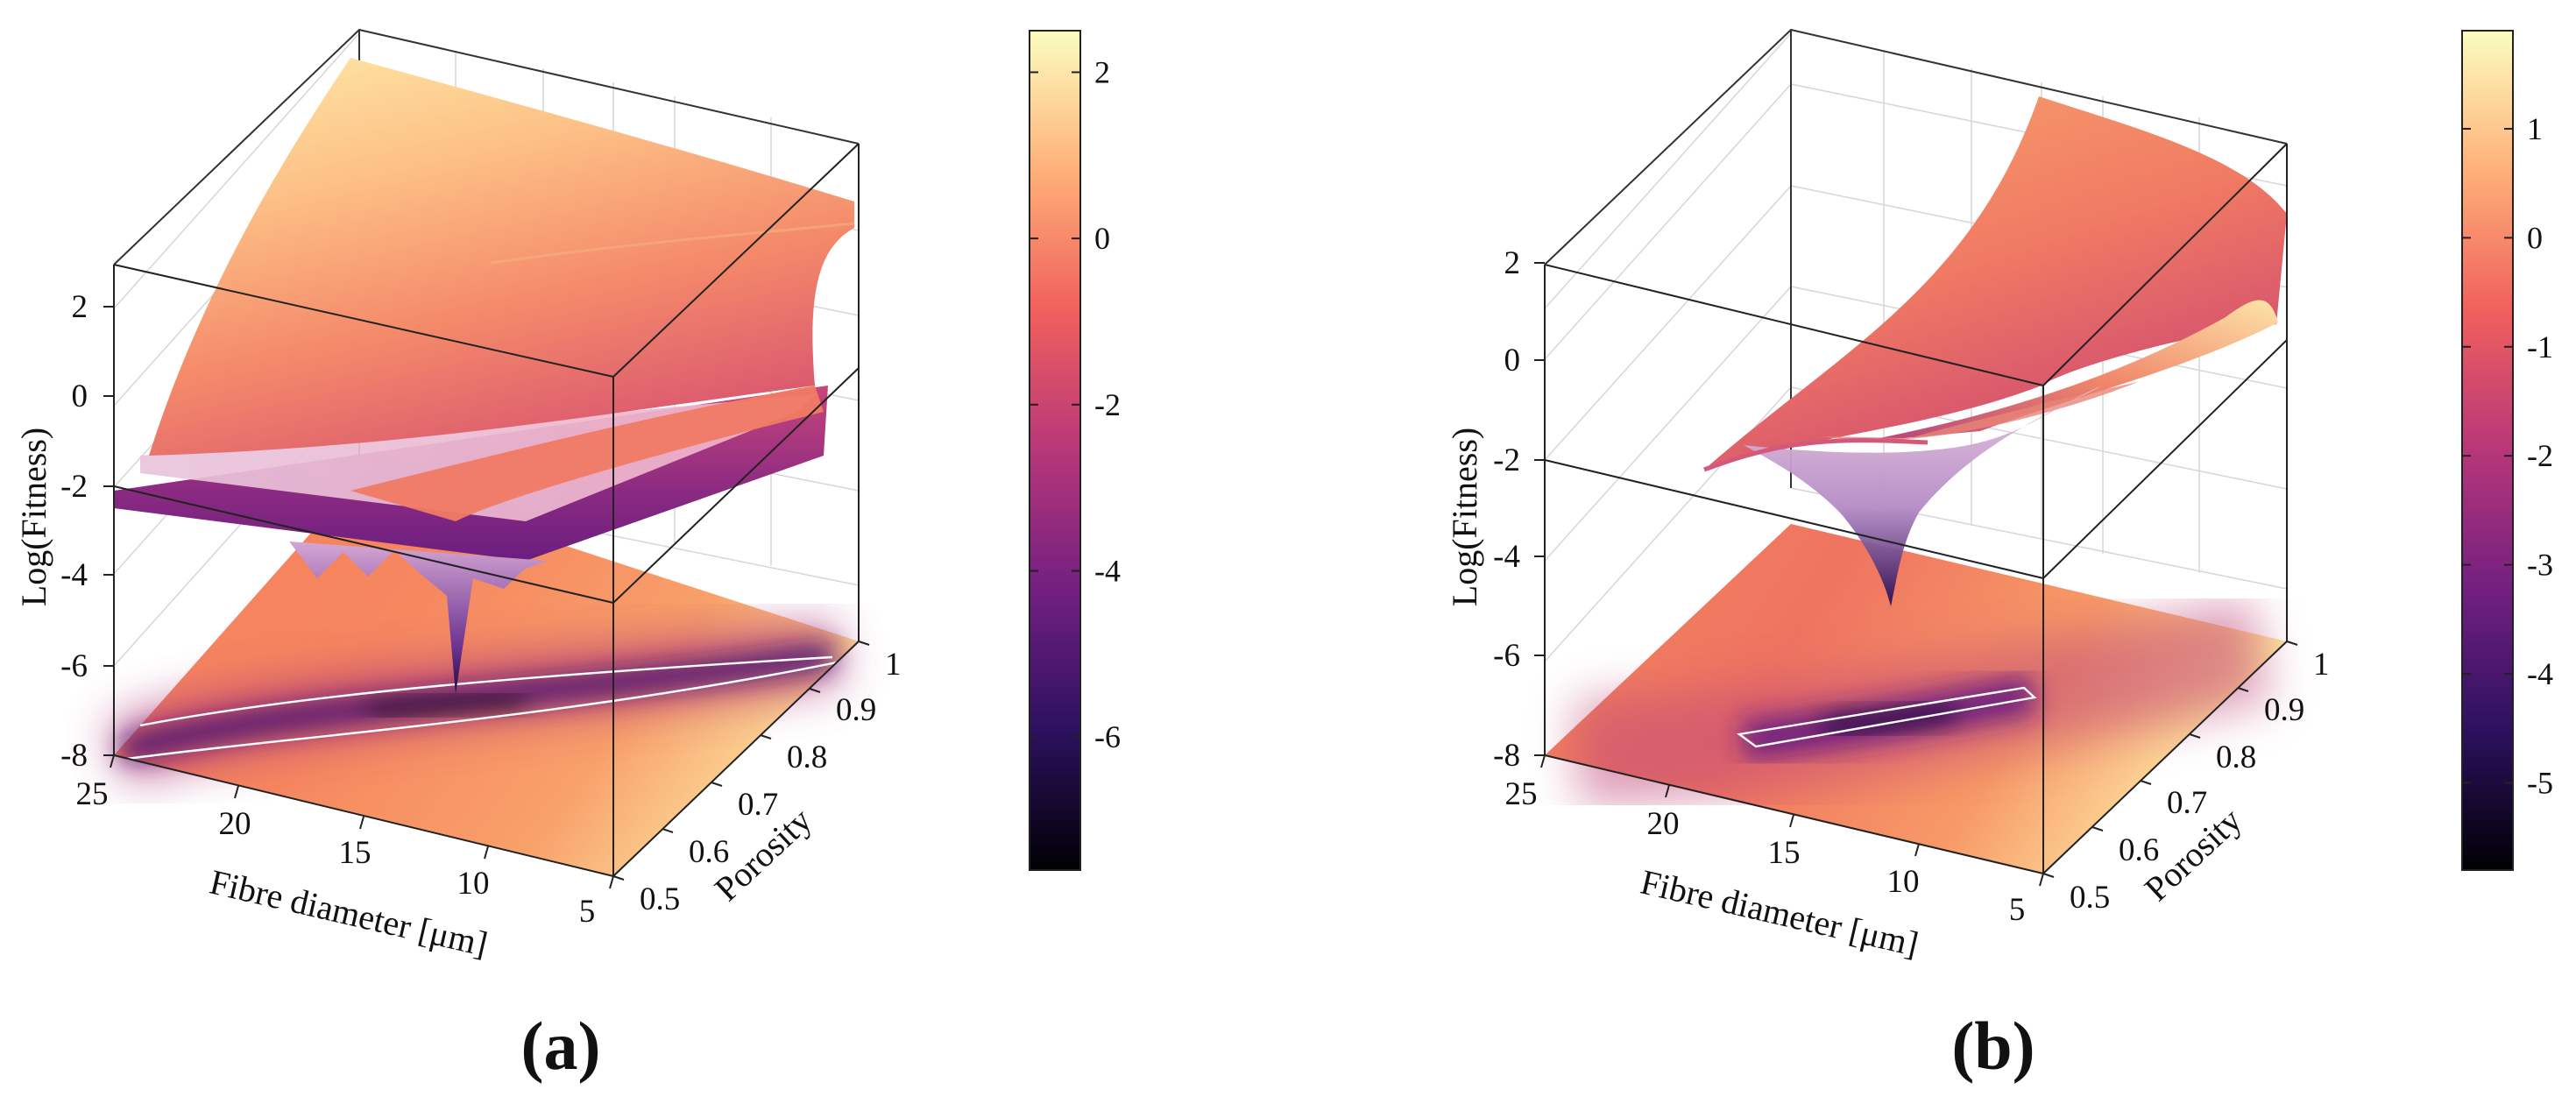 This screenshot has width=2576, height=1111. I want to click on panel-b-x-tick: 20, so click(1663, 824).